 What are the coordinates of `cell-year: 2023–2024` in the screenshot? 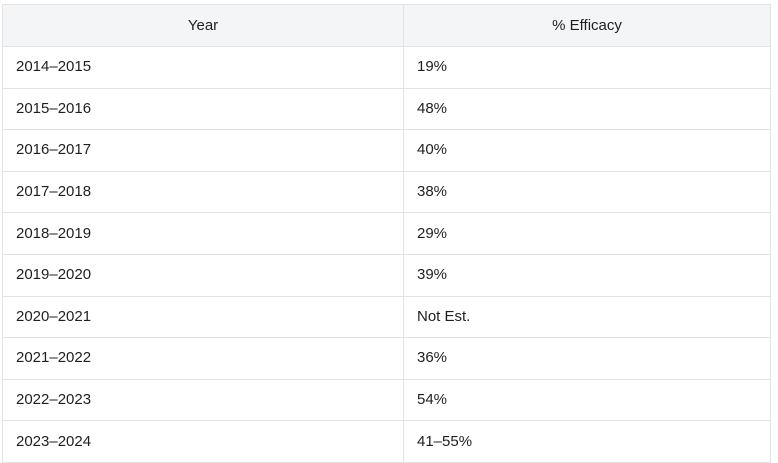 It's located at (203, 441).